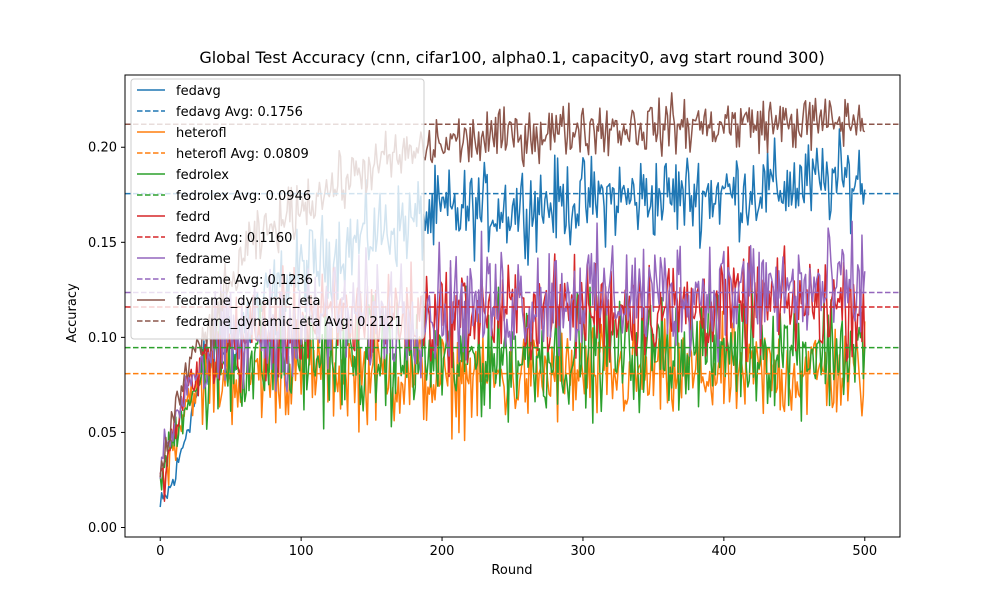 The width and height of the screenshot is (1000, 600). What do you see at coordinates (583, 551) in the screenshot?
I see `x-tick-label: 300` at bounding box center [583, 551].